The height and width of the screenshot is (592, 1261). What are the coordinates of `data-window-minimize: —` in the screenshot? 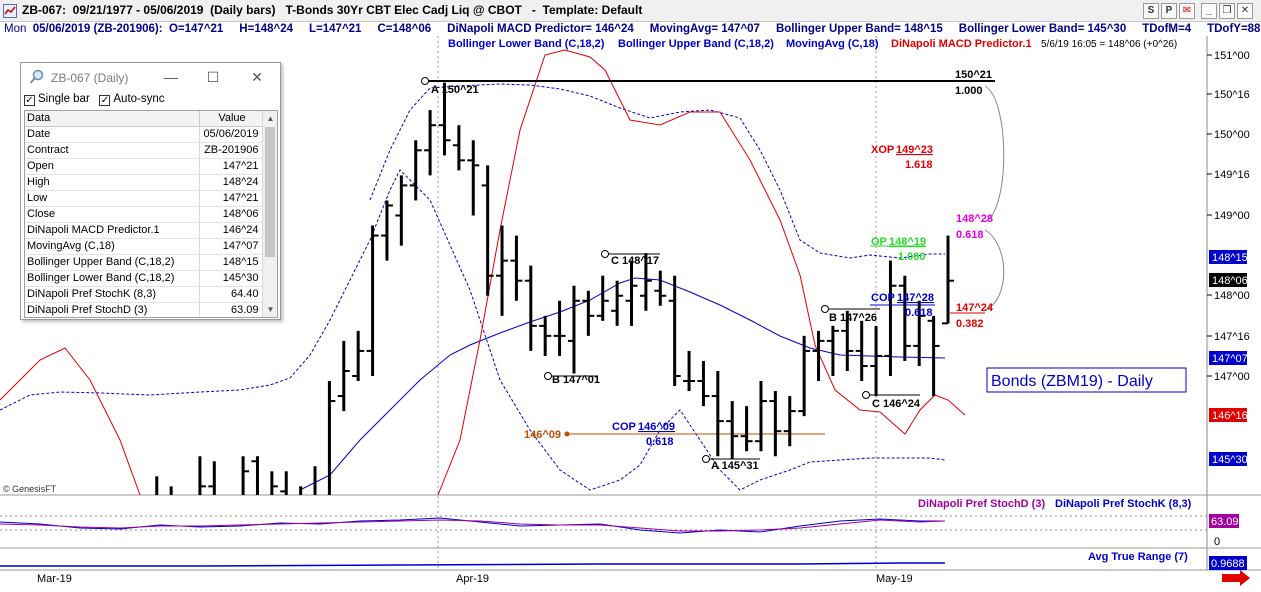 It's located at (171, 77).